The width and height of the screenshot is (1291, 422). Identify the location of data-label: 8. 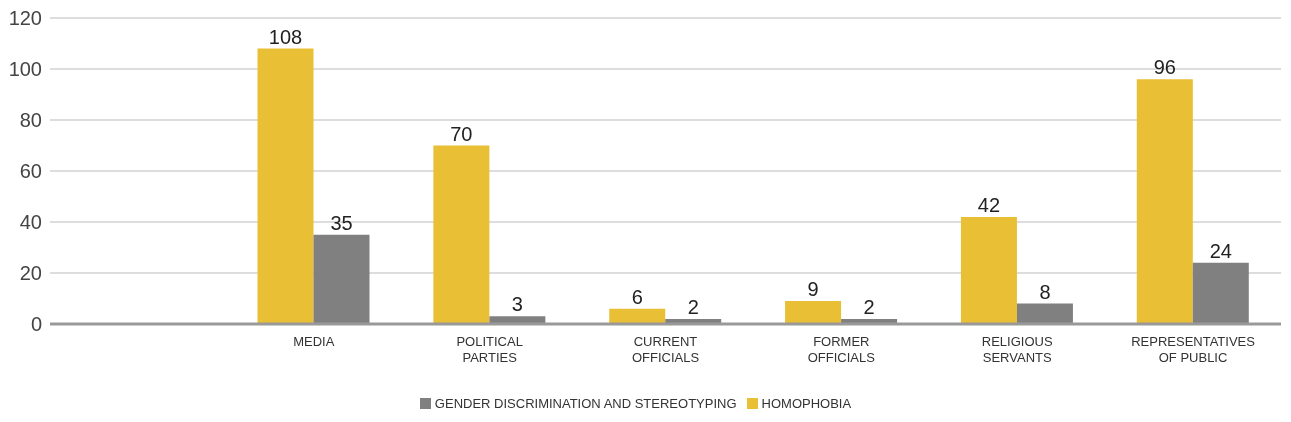
(1045, 291).